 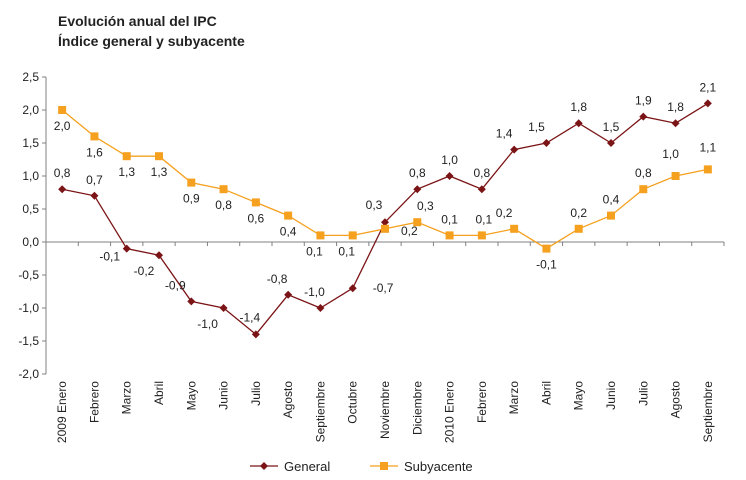 I want to click on subyacente-data-label: 0,6, so click(x=256, y=218).